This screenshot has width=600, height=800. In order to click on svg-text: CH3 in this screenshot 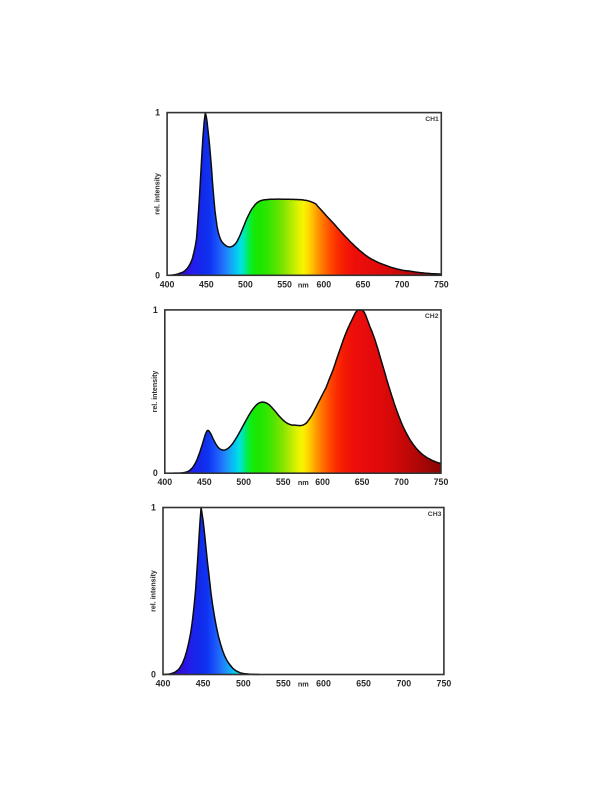, I will do `click(435, 514)`.